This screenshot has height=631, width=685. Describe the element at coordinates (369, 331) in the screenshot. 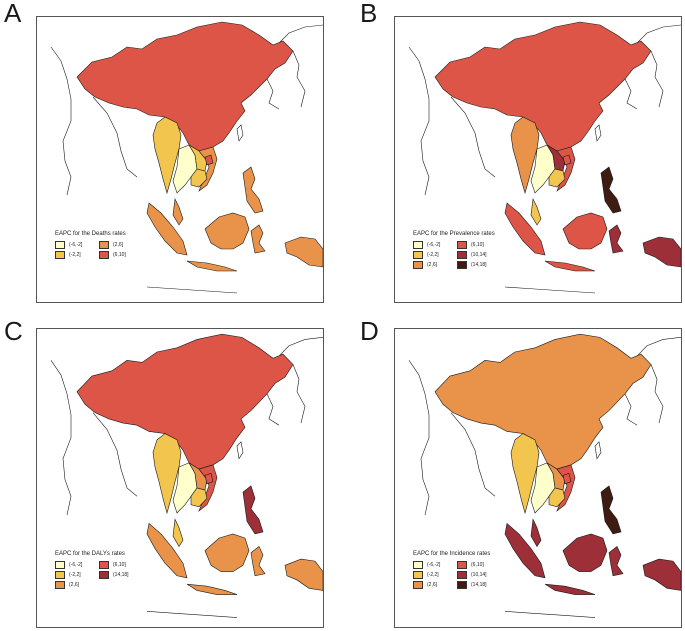

I see `panel-letter: D` at that location.